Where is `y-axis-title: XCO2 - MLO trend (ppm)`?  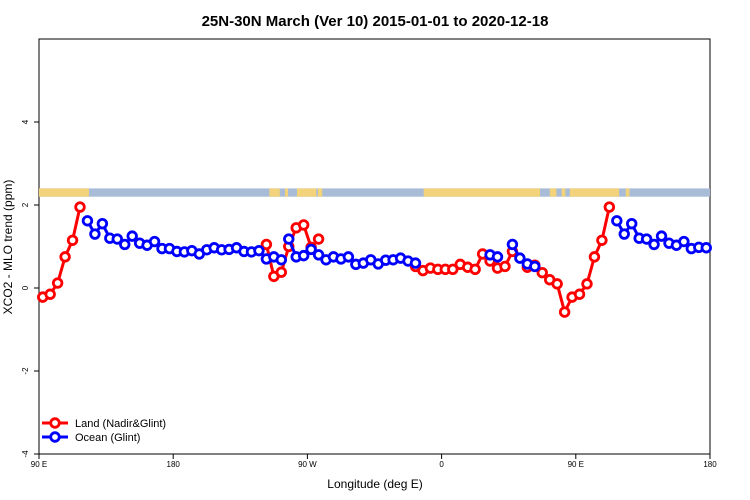 y-axis-title: XCO2 - MLO trend (ppm) is located at coordinates (8, 247).